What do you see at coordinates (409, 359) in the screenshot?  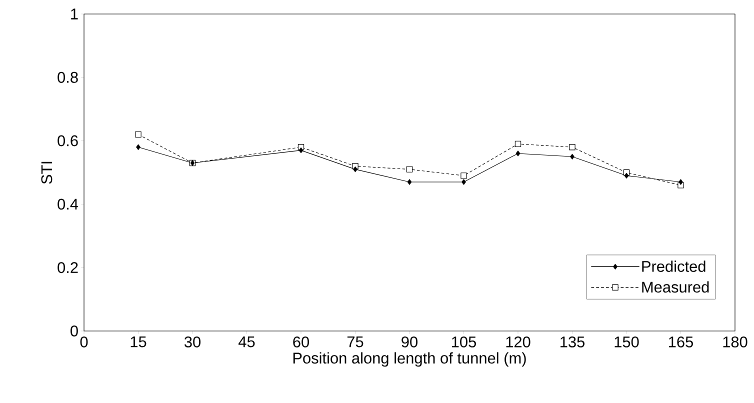 I see `x-axis-title: Position along length of tunnel (m)` at bounding box center [409, 359].